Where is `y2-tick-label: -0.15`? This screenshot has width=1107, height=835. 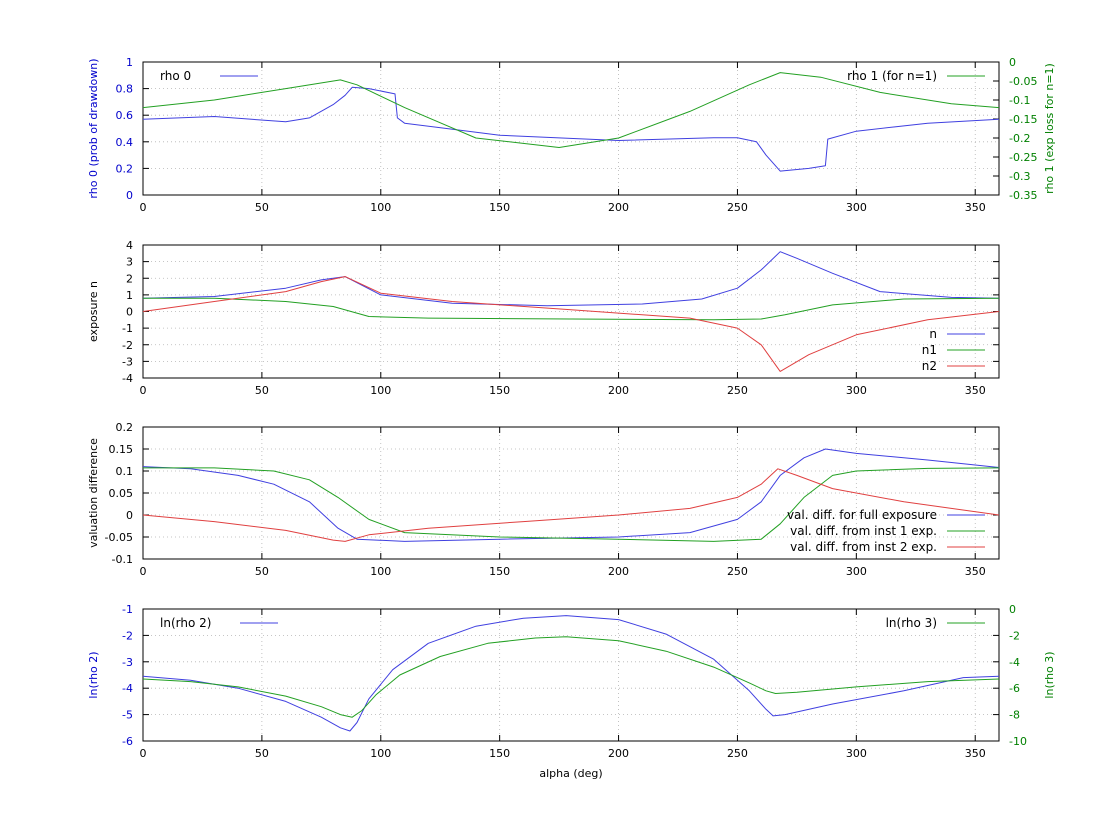
y2-tick-label: -0.15 is located at coordinates (1023, 119).